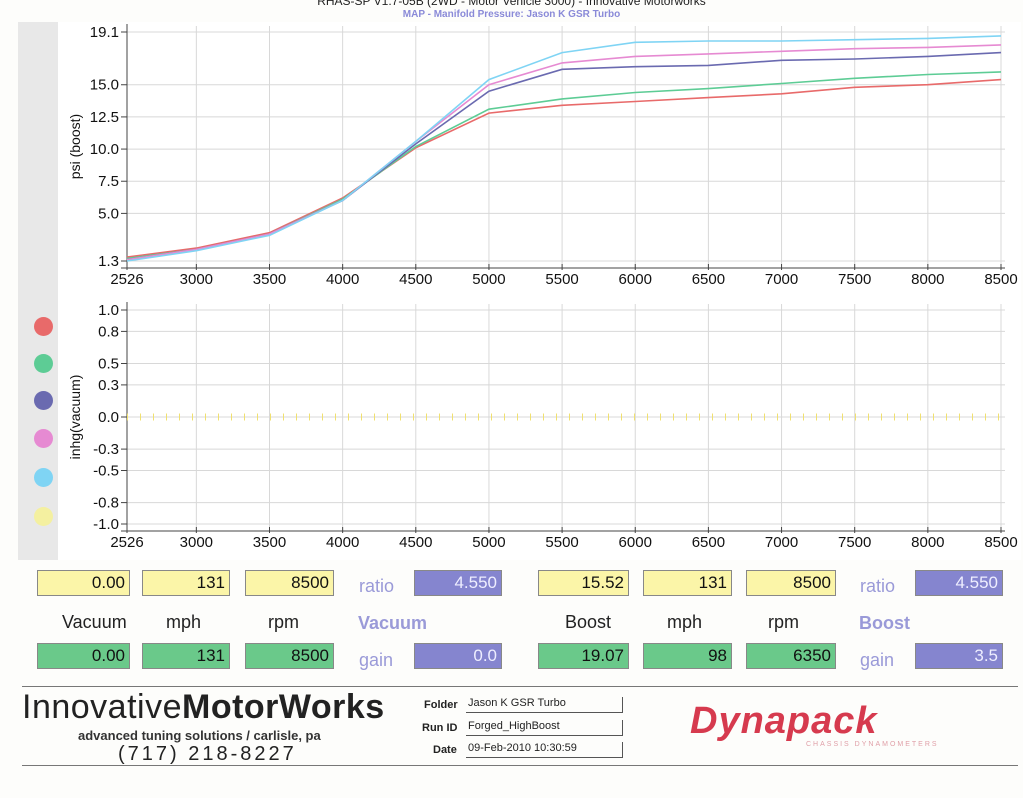 The image size is (1023, 798). Describe the element at coordinates (687, 656) in the screenshot. I see `boost-peak-mph: 98` at that location.